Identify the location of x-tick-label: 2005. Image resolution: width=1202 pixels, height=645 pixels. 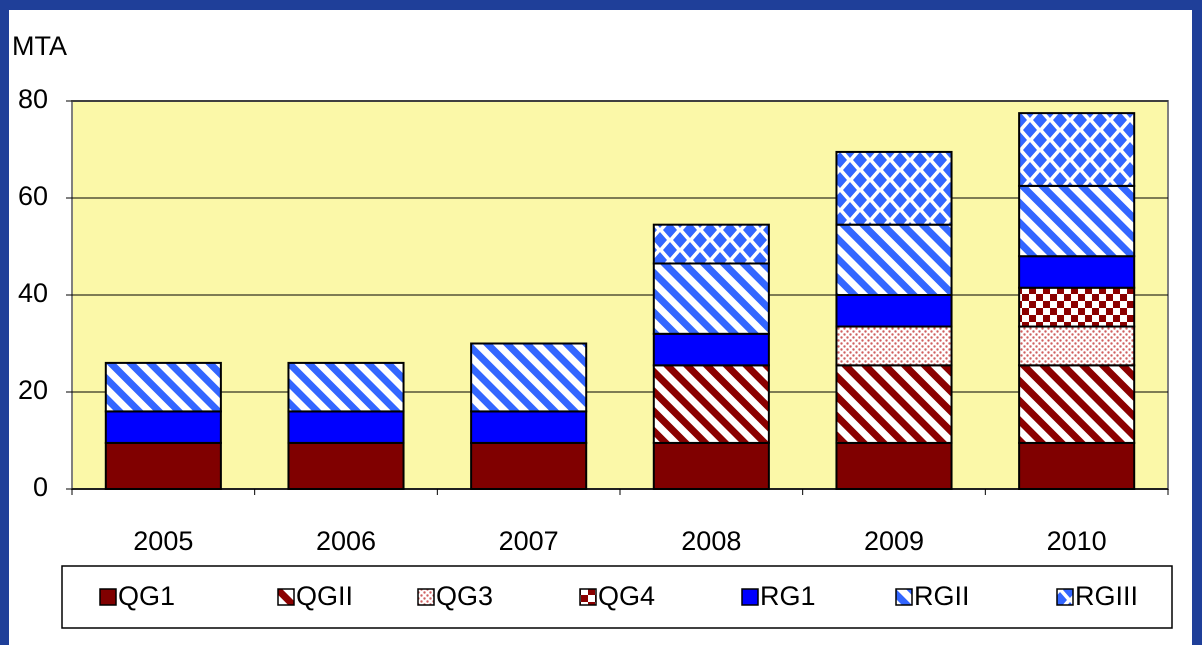
(163, 541).